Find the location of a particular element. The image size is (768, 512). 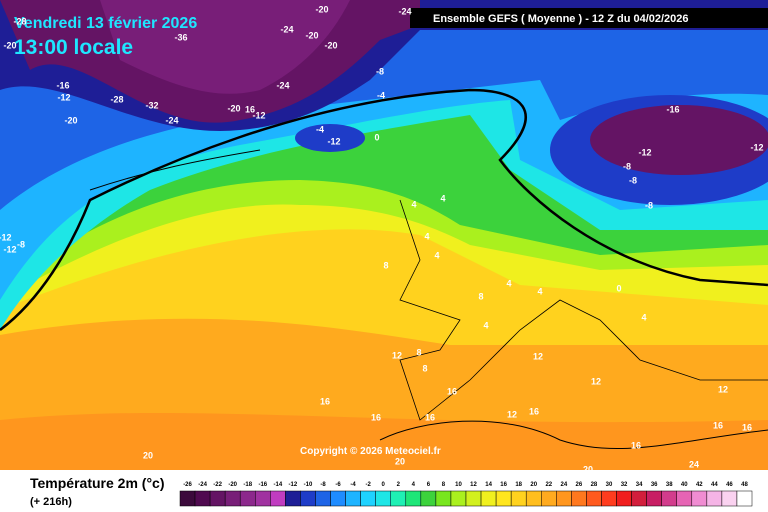

contour-label: 24 is located at coordinates (694, 464).